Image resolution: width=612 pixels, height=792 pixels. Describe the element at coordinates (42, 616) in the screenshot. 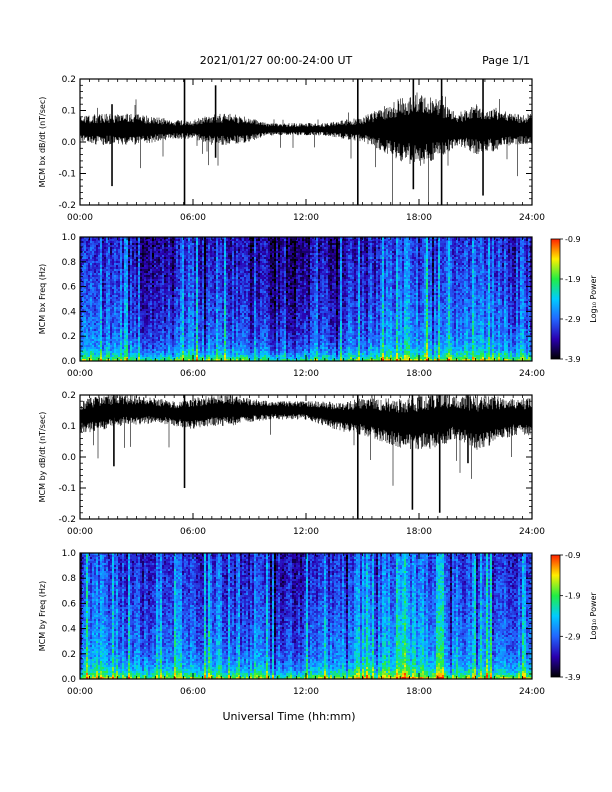

I see `y-axis-label: MCM by Freq (Hz)` at that location.